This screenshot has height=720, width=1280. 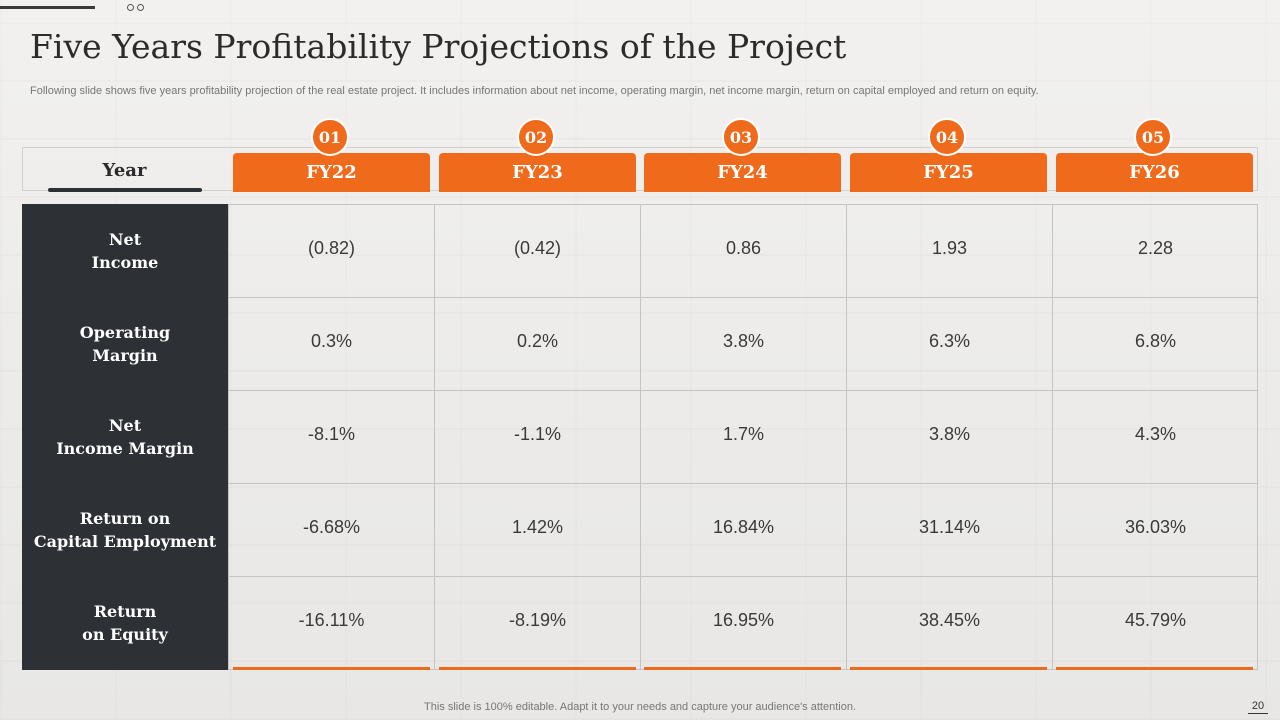 What do you see at coordinates (331, 172) in the screenshot?
I see `year-tab: FY22` at bounding box center [331, 172].